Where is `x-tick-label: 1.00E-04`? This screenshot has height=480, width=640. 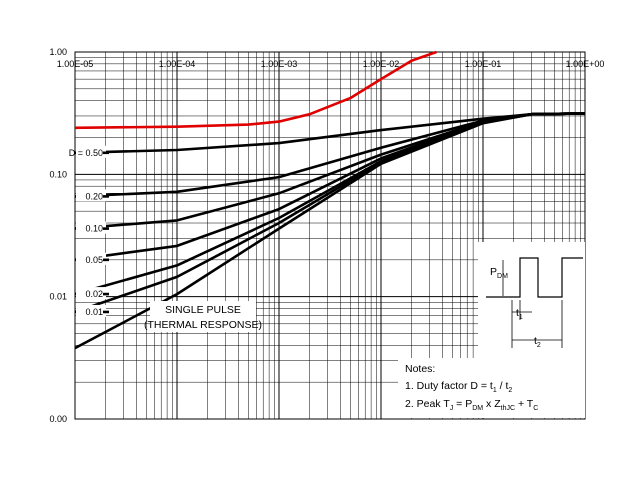
x-tick-label: 1.00E-04 is located at coordinates (177, 64).